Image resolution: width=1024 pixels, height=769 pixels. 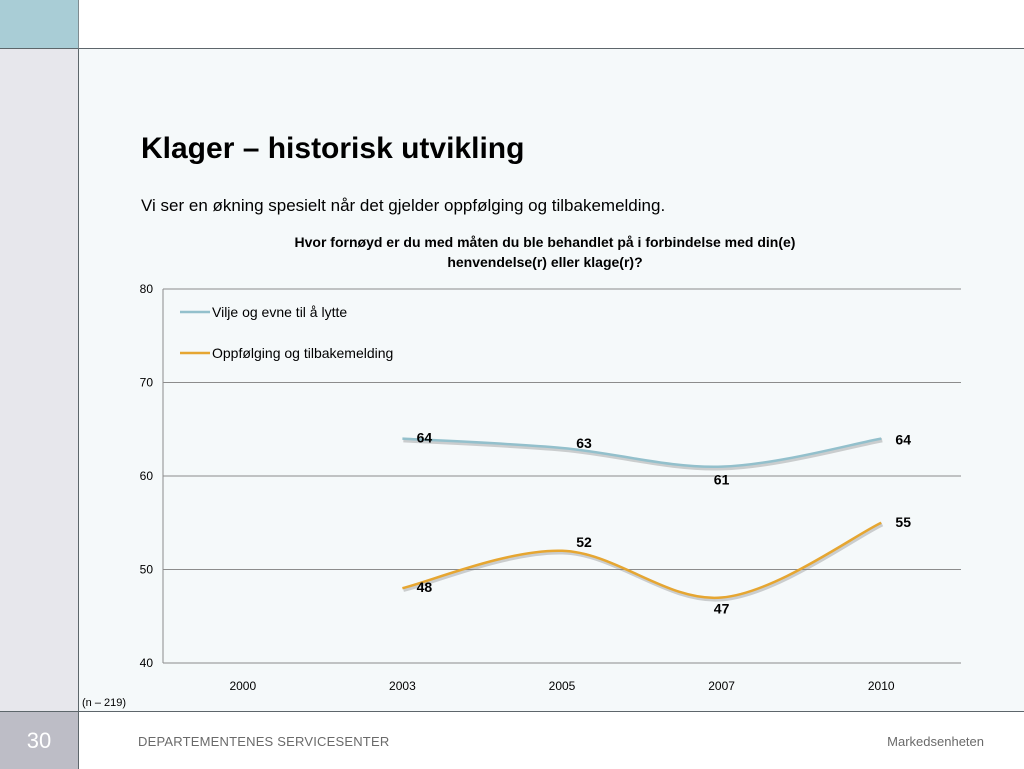 What do you see at coordinates (104, 703) in the screenshot?
I see `sample-size-note: (n – 219)` at bounding box center [104, 703].